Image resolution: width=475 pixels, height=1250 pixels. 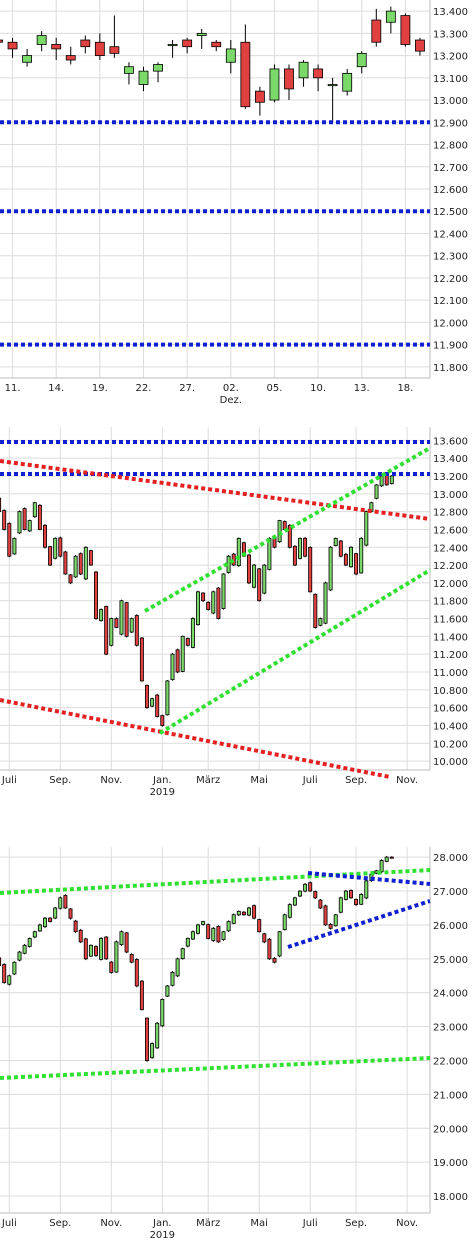 I want to click on y-tick-label: 18.000, so click(x=450, y=1197).